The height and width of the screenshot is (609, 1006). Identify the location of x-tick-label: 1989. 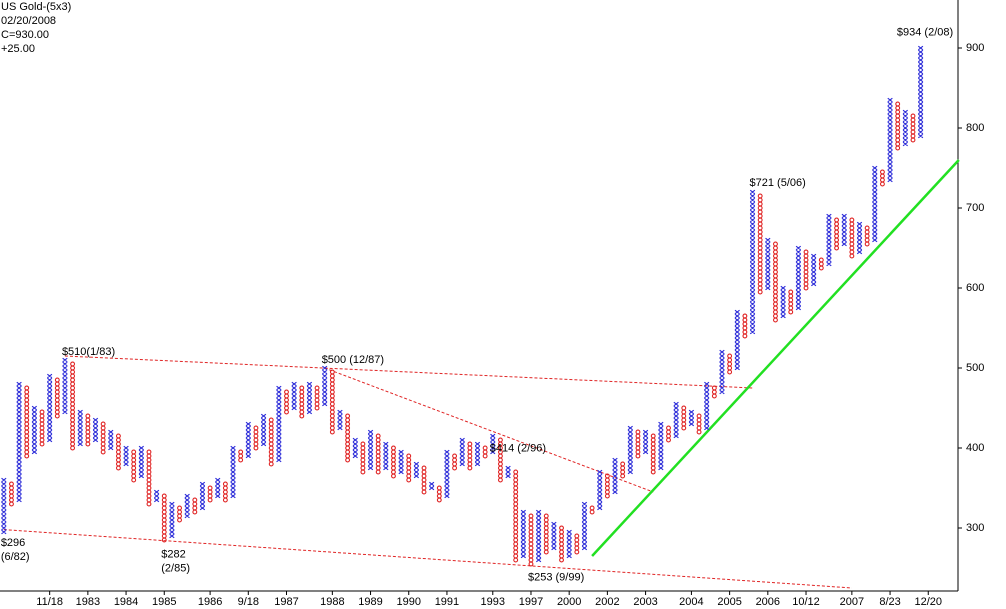
(370, 602).